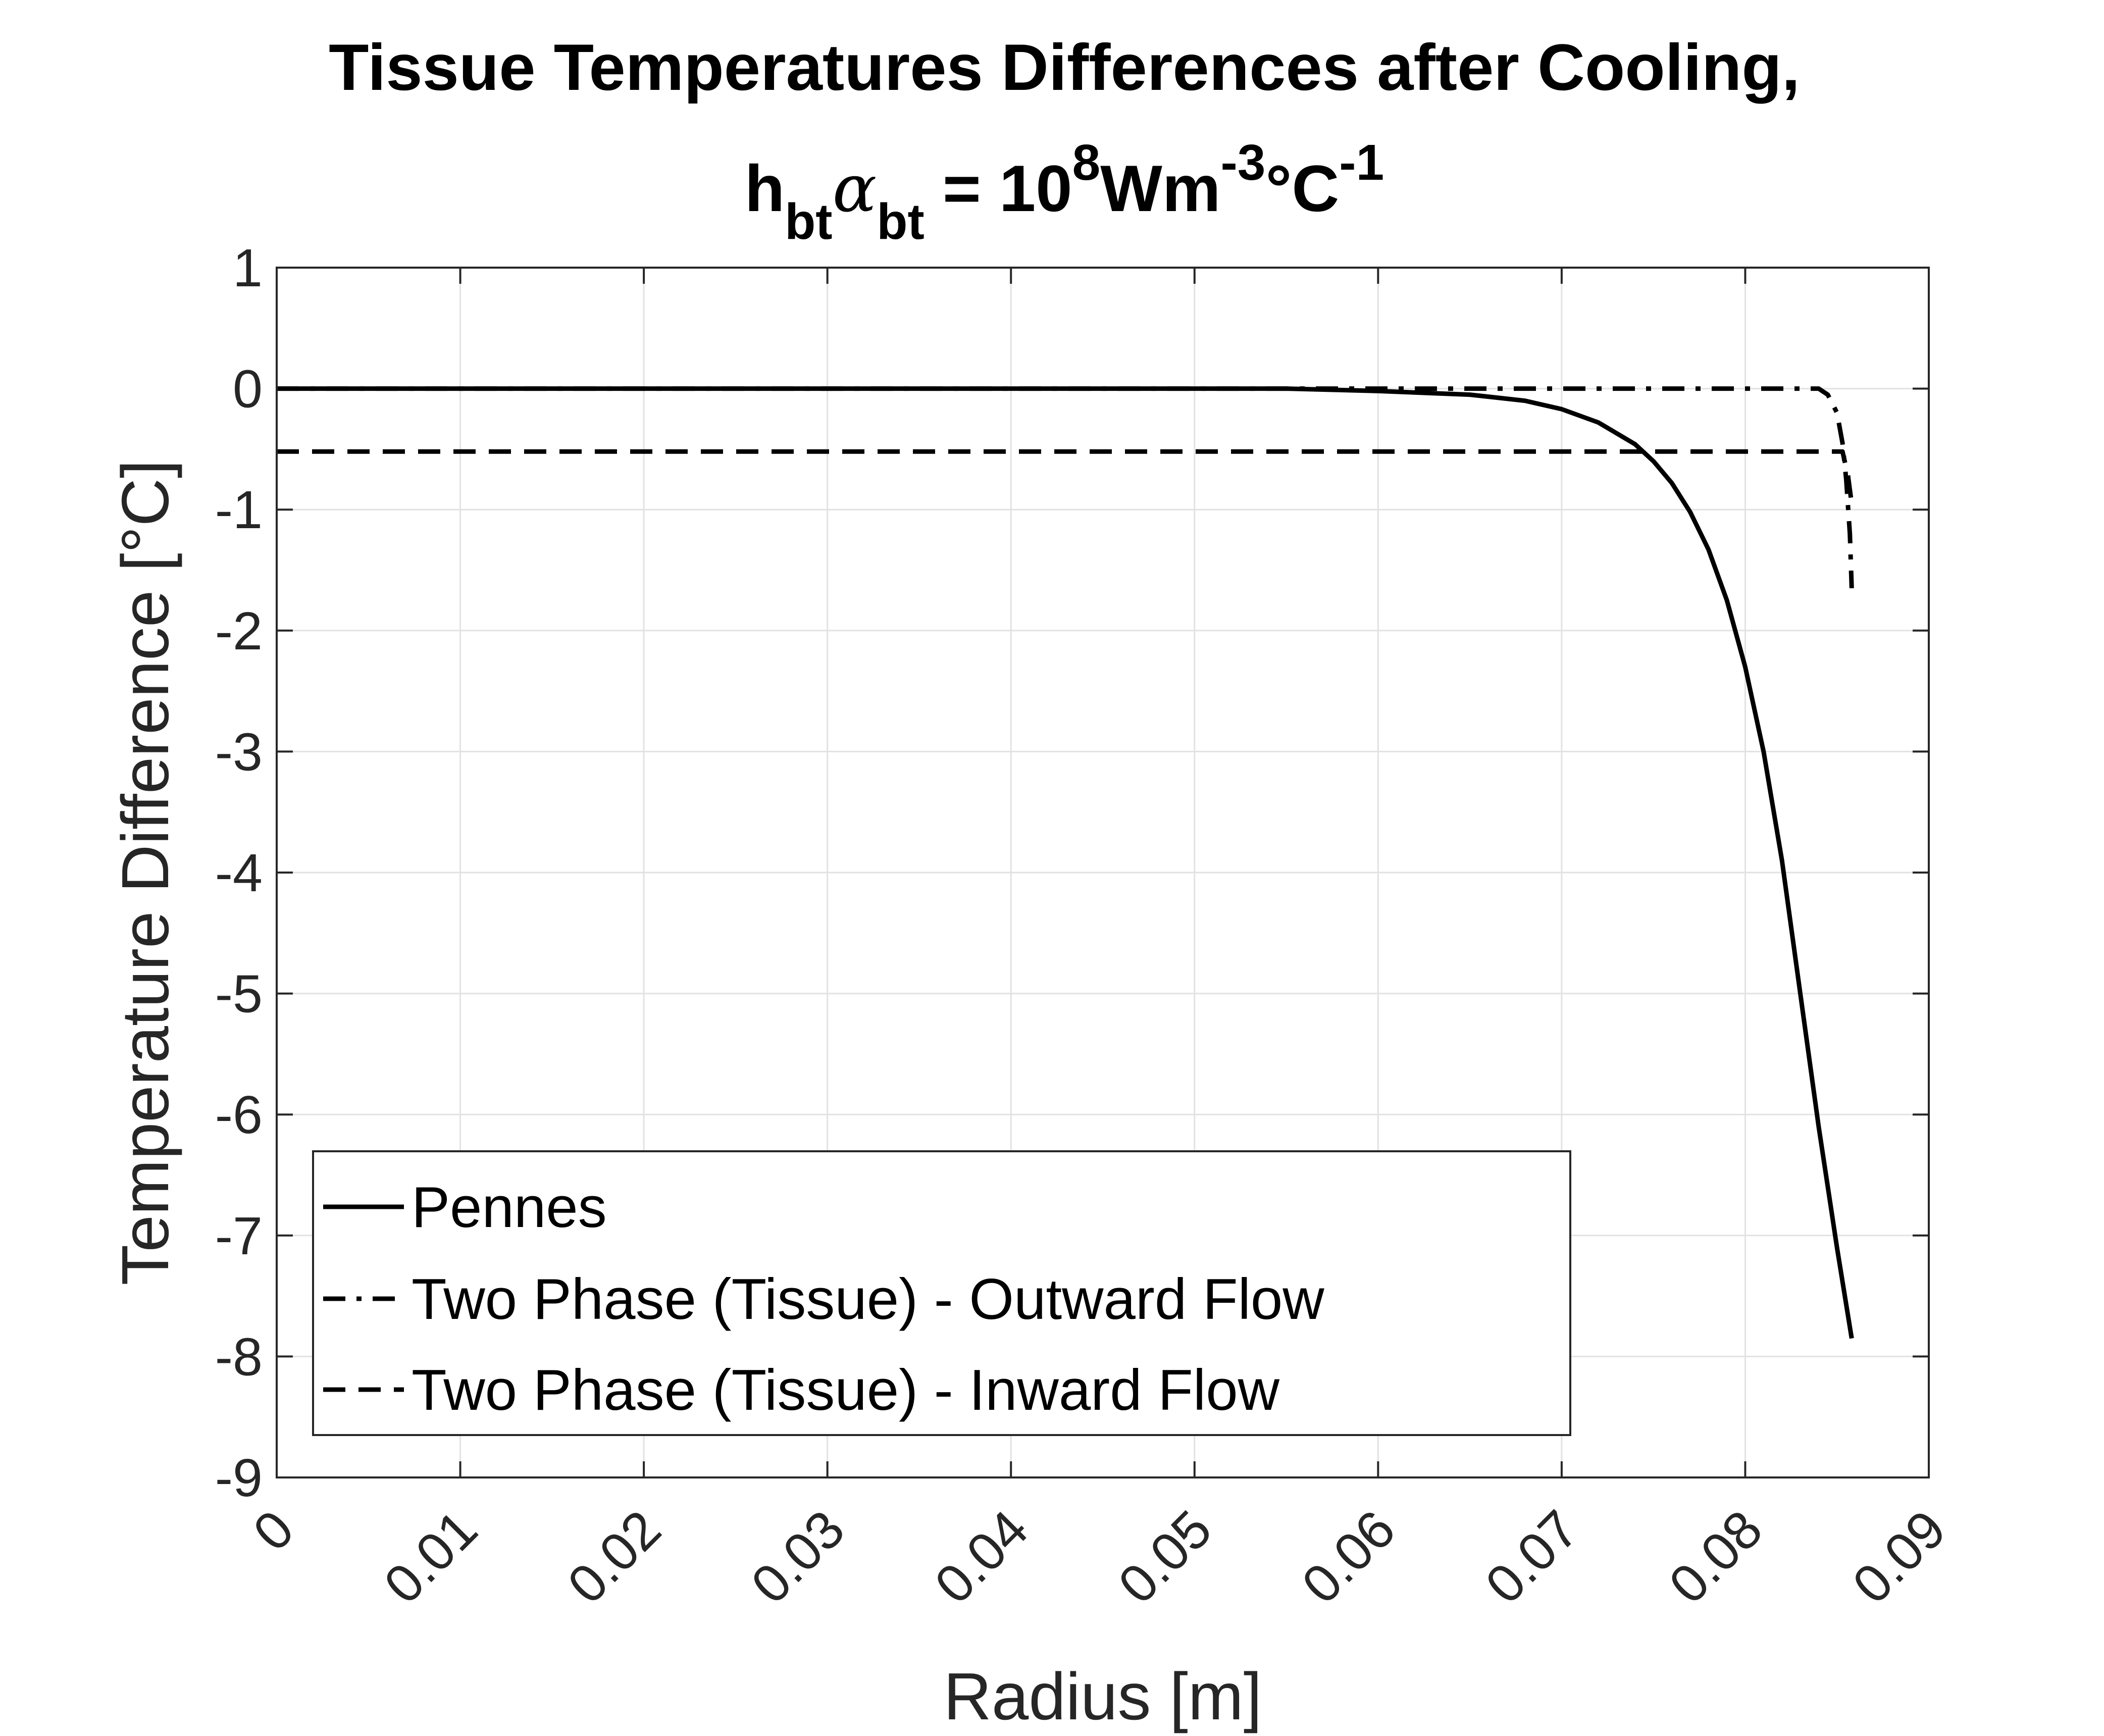 The height and width of the screenshot is (1736, 2104). What do you see at coordinates (239, 873) in the screenshot?
I see `y-tick-label: -4` at bounding box center [239, 873].